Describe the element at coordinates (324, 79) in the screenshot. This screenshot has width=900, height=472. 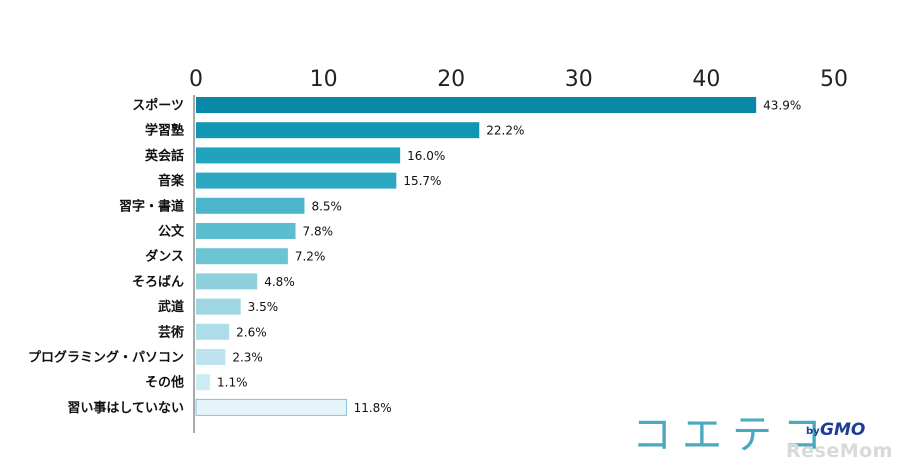
I see `x-tick-label: 10` at that location.